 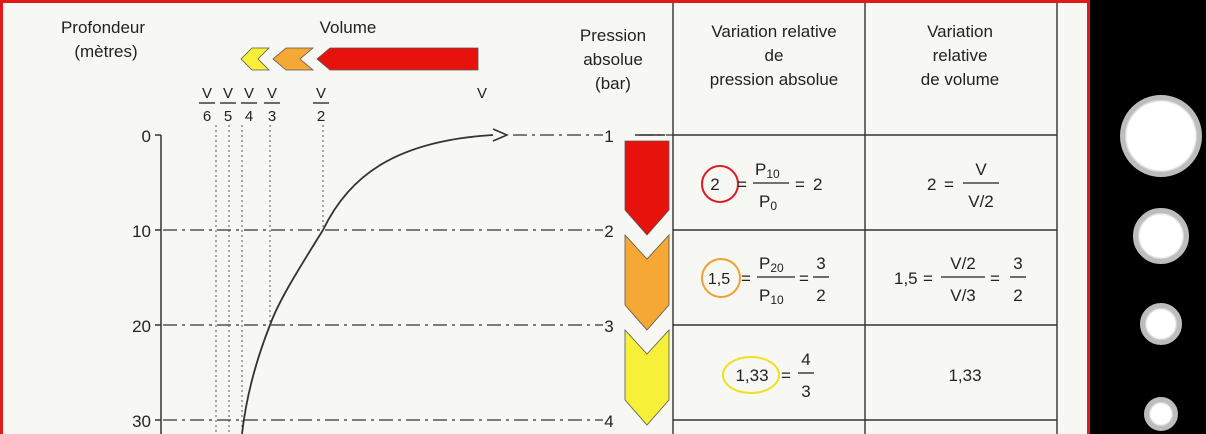 I want to click on row-2-presult-den: 2, so click(x=820, y=295).